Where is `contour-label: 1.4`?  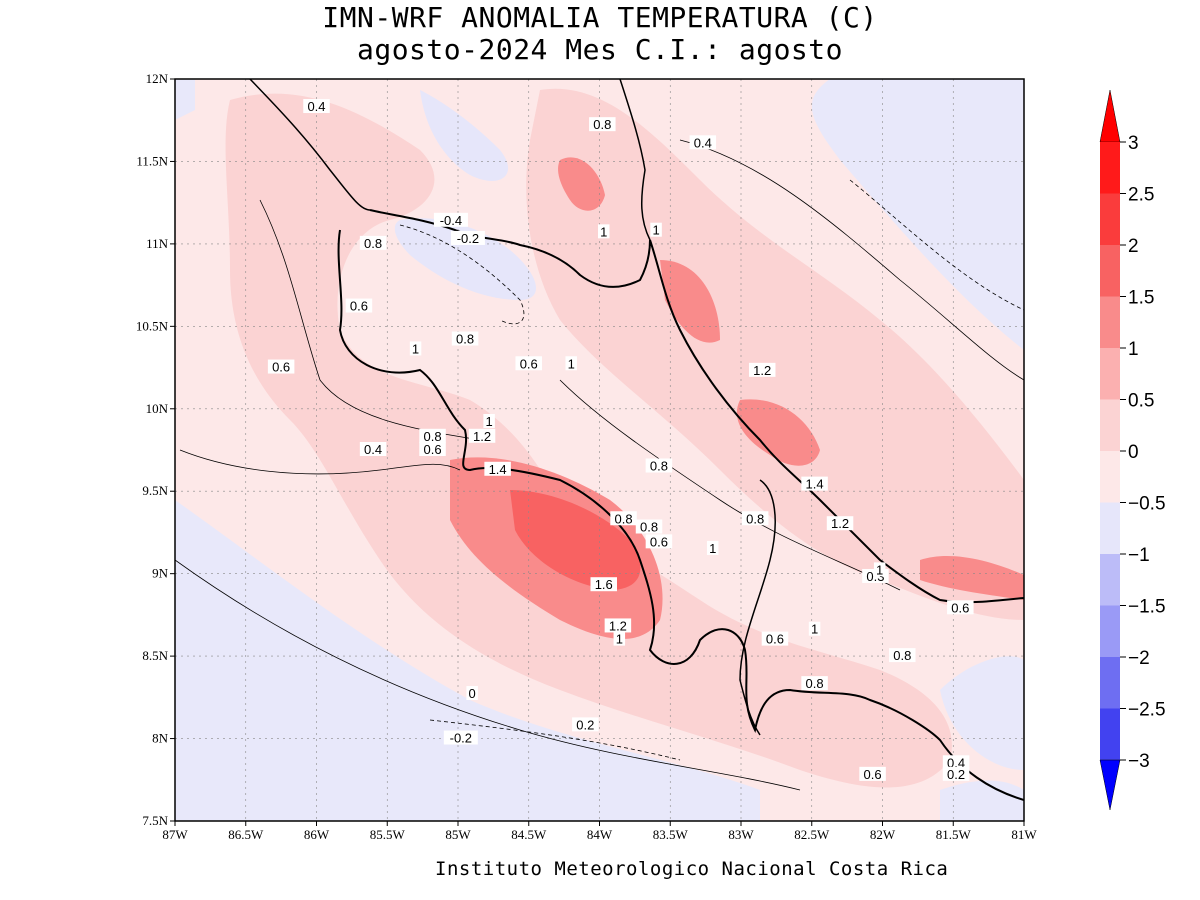
contour-label: 1.4 is located at coordinates (815, 484).